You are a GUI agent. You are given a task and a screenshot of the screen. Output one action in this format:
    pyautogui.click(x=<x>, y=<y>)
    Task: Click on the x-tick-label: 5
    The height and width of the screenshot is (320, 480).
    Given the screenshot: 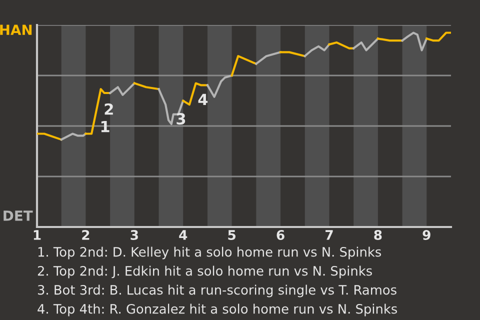 What is the action you would take?
    pyautogui.click(x=232, y=235)
    